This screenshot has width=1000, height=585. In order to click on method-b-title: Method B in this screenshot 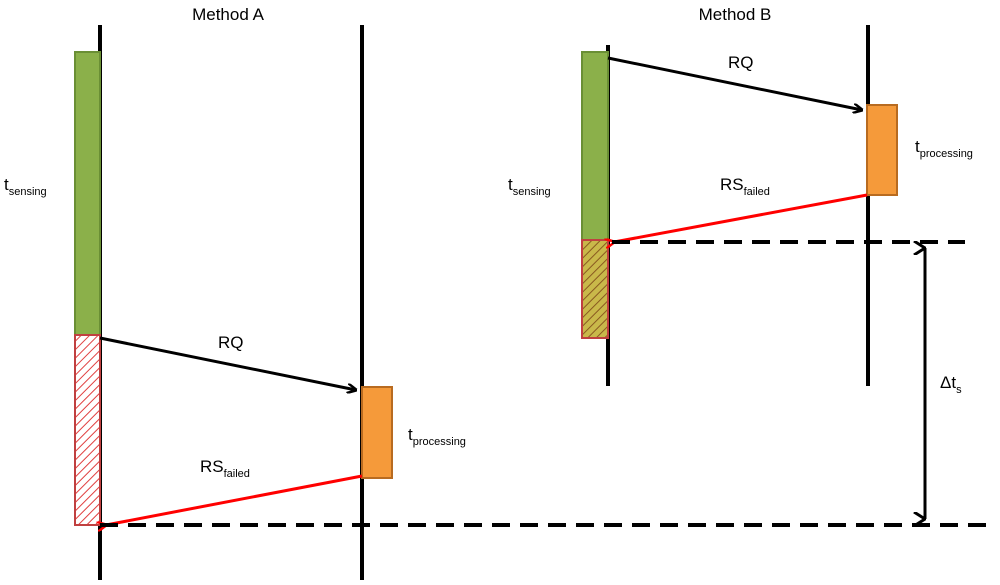, I will do `click(735, 14)`.